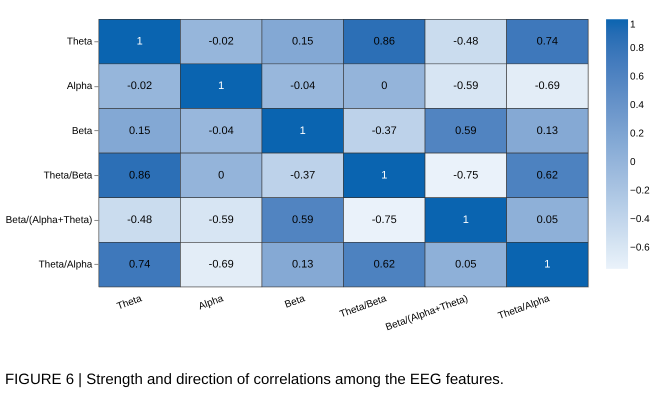  Describe the element at coordinates (637, 76) in the screenshot. I see `color-bar-label: 0.6` at that location.